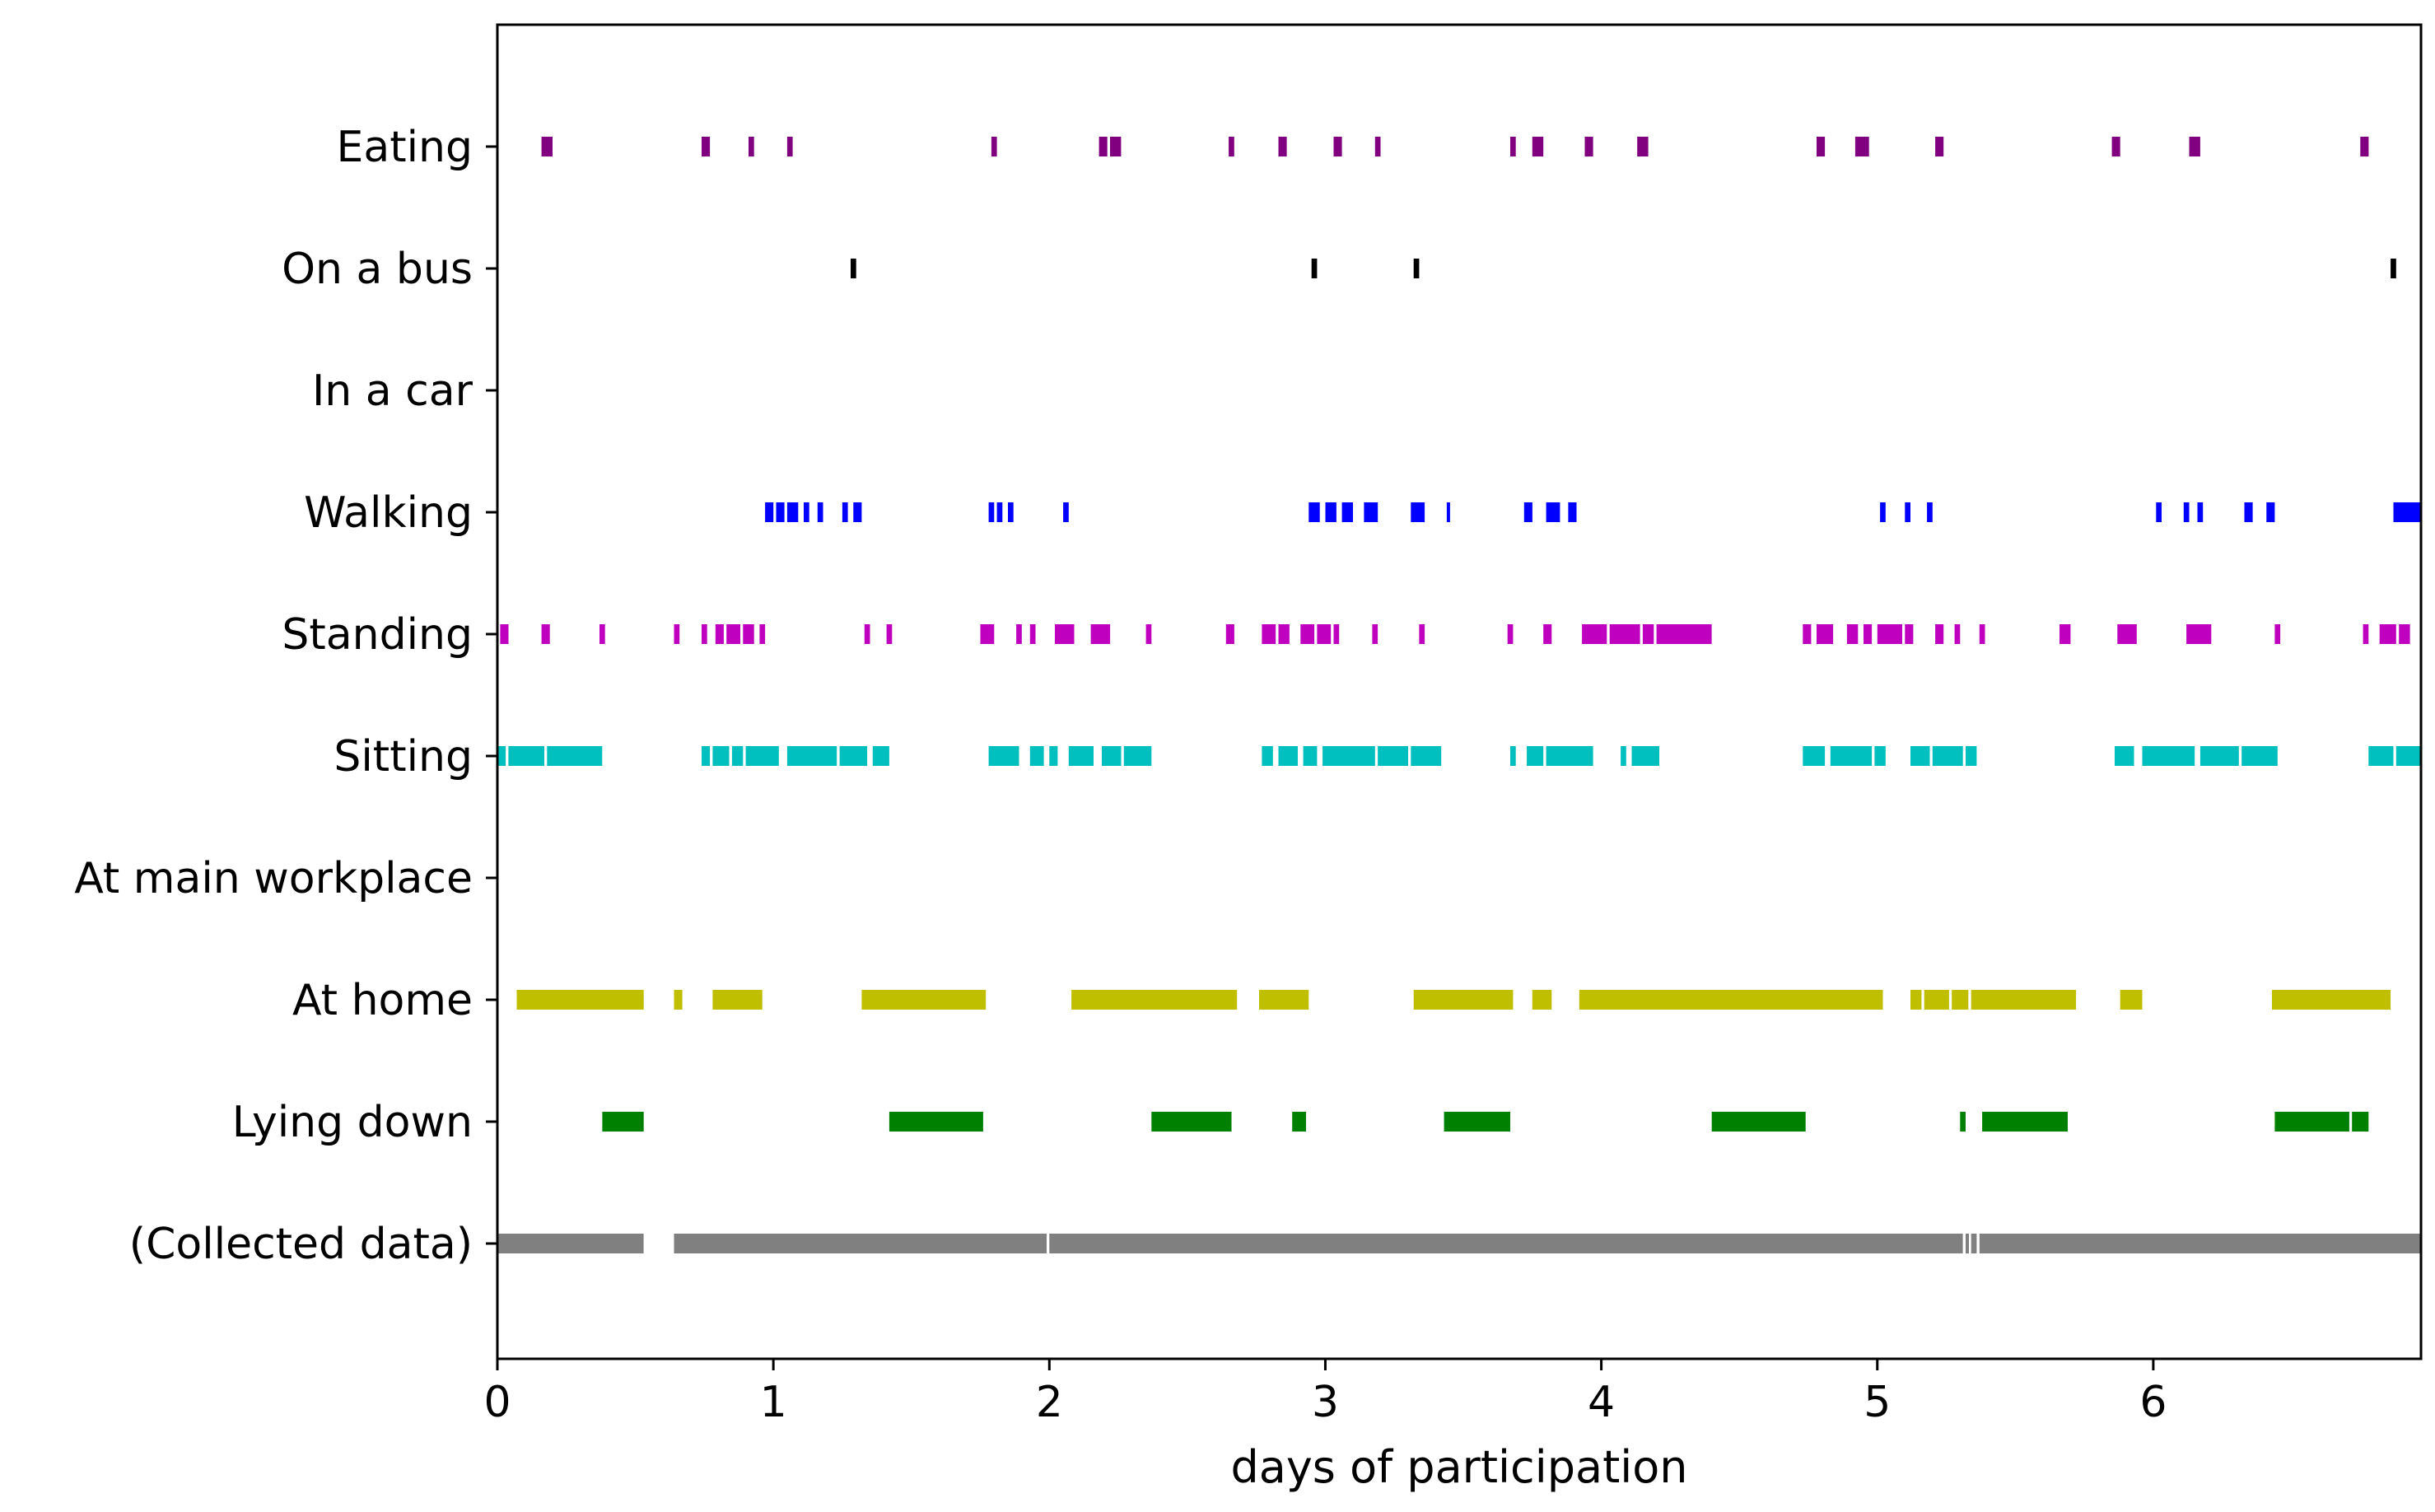  Describe the element at coordinates (1877, 1402) in the screenshot. I see `x-tick-label-5: 5` at that location.